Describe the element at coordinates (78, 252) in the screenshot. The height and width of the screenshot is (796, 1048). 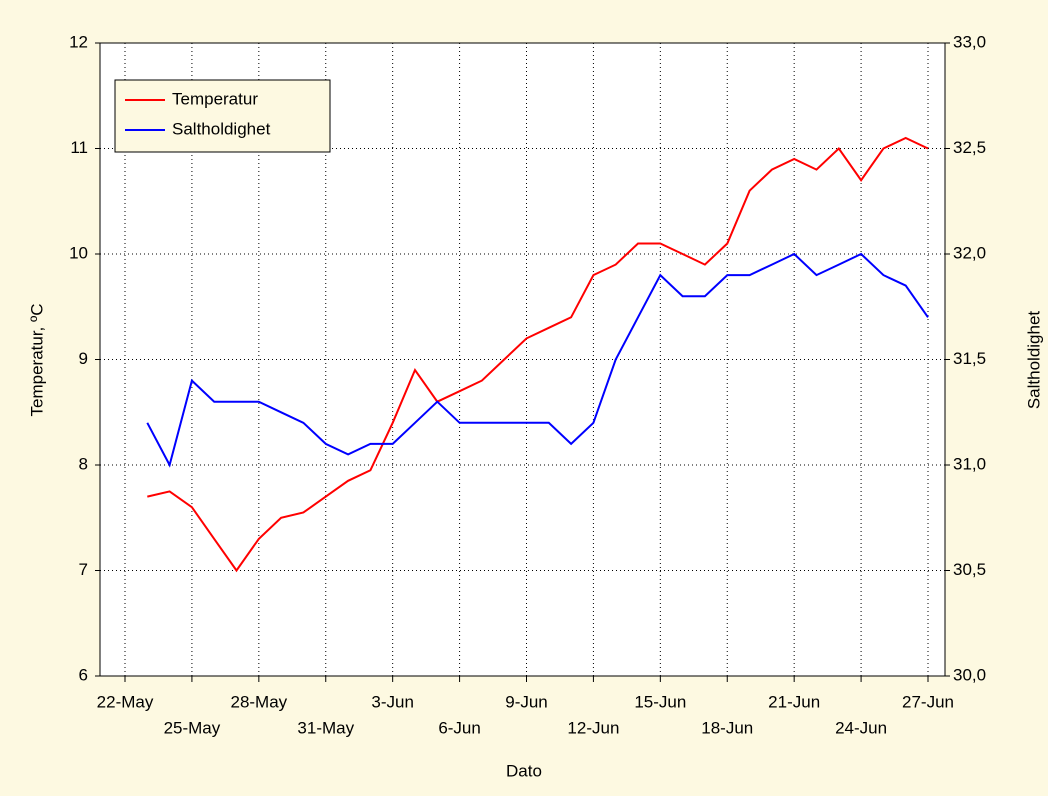
I see `y-tick-label: 10` at that location.